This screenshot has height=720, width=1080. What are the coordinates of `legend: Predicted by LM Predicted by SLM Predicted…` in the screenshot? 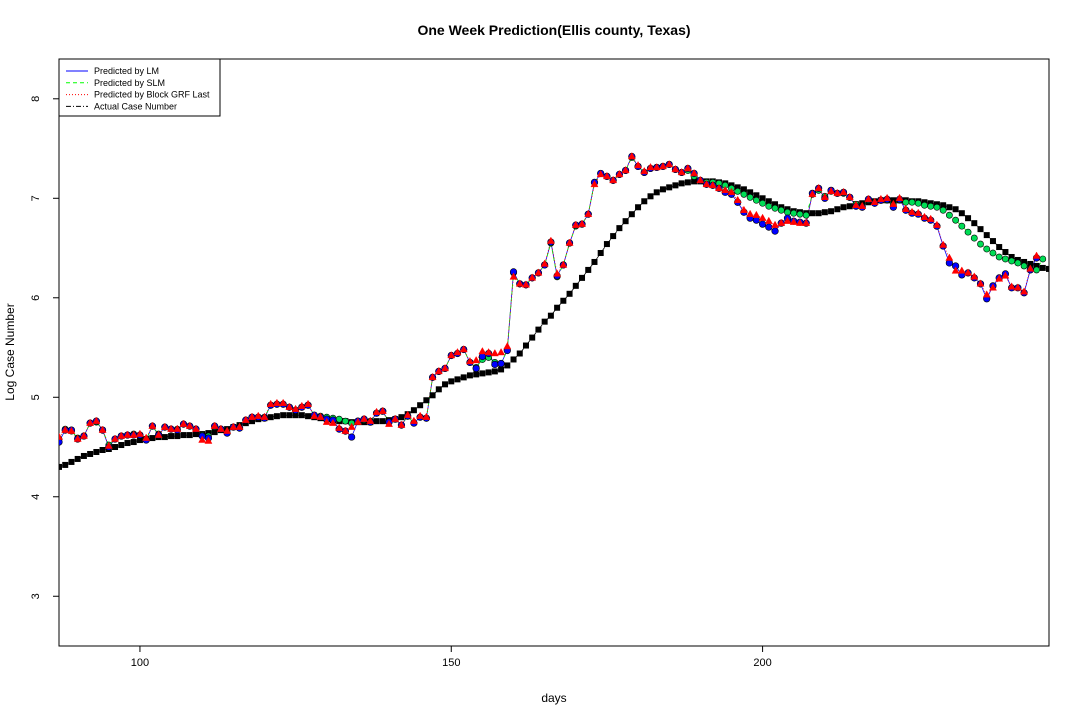 It's located at (139, 87).